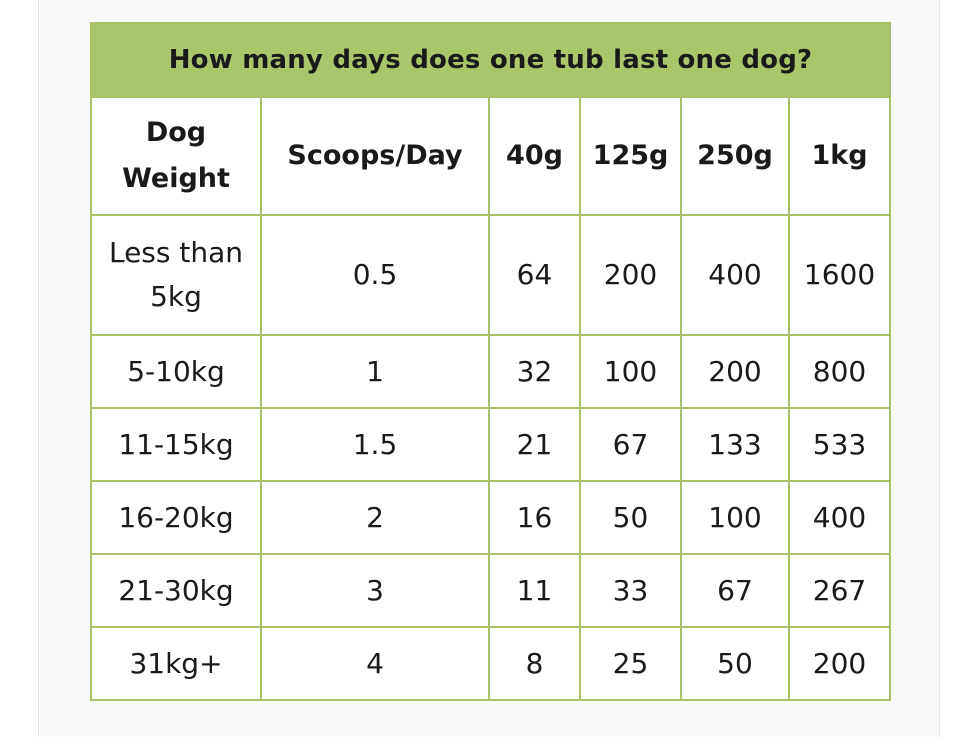 The image size is (980, 737). I want to click on cell-40g: 11, so click(534, 590).